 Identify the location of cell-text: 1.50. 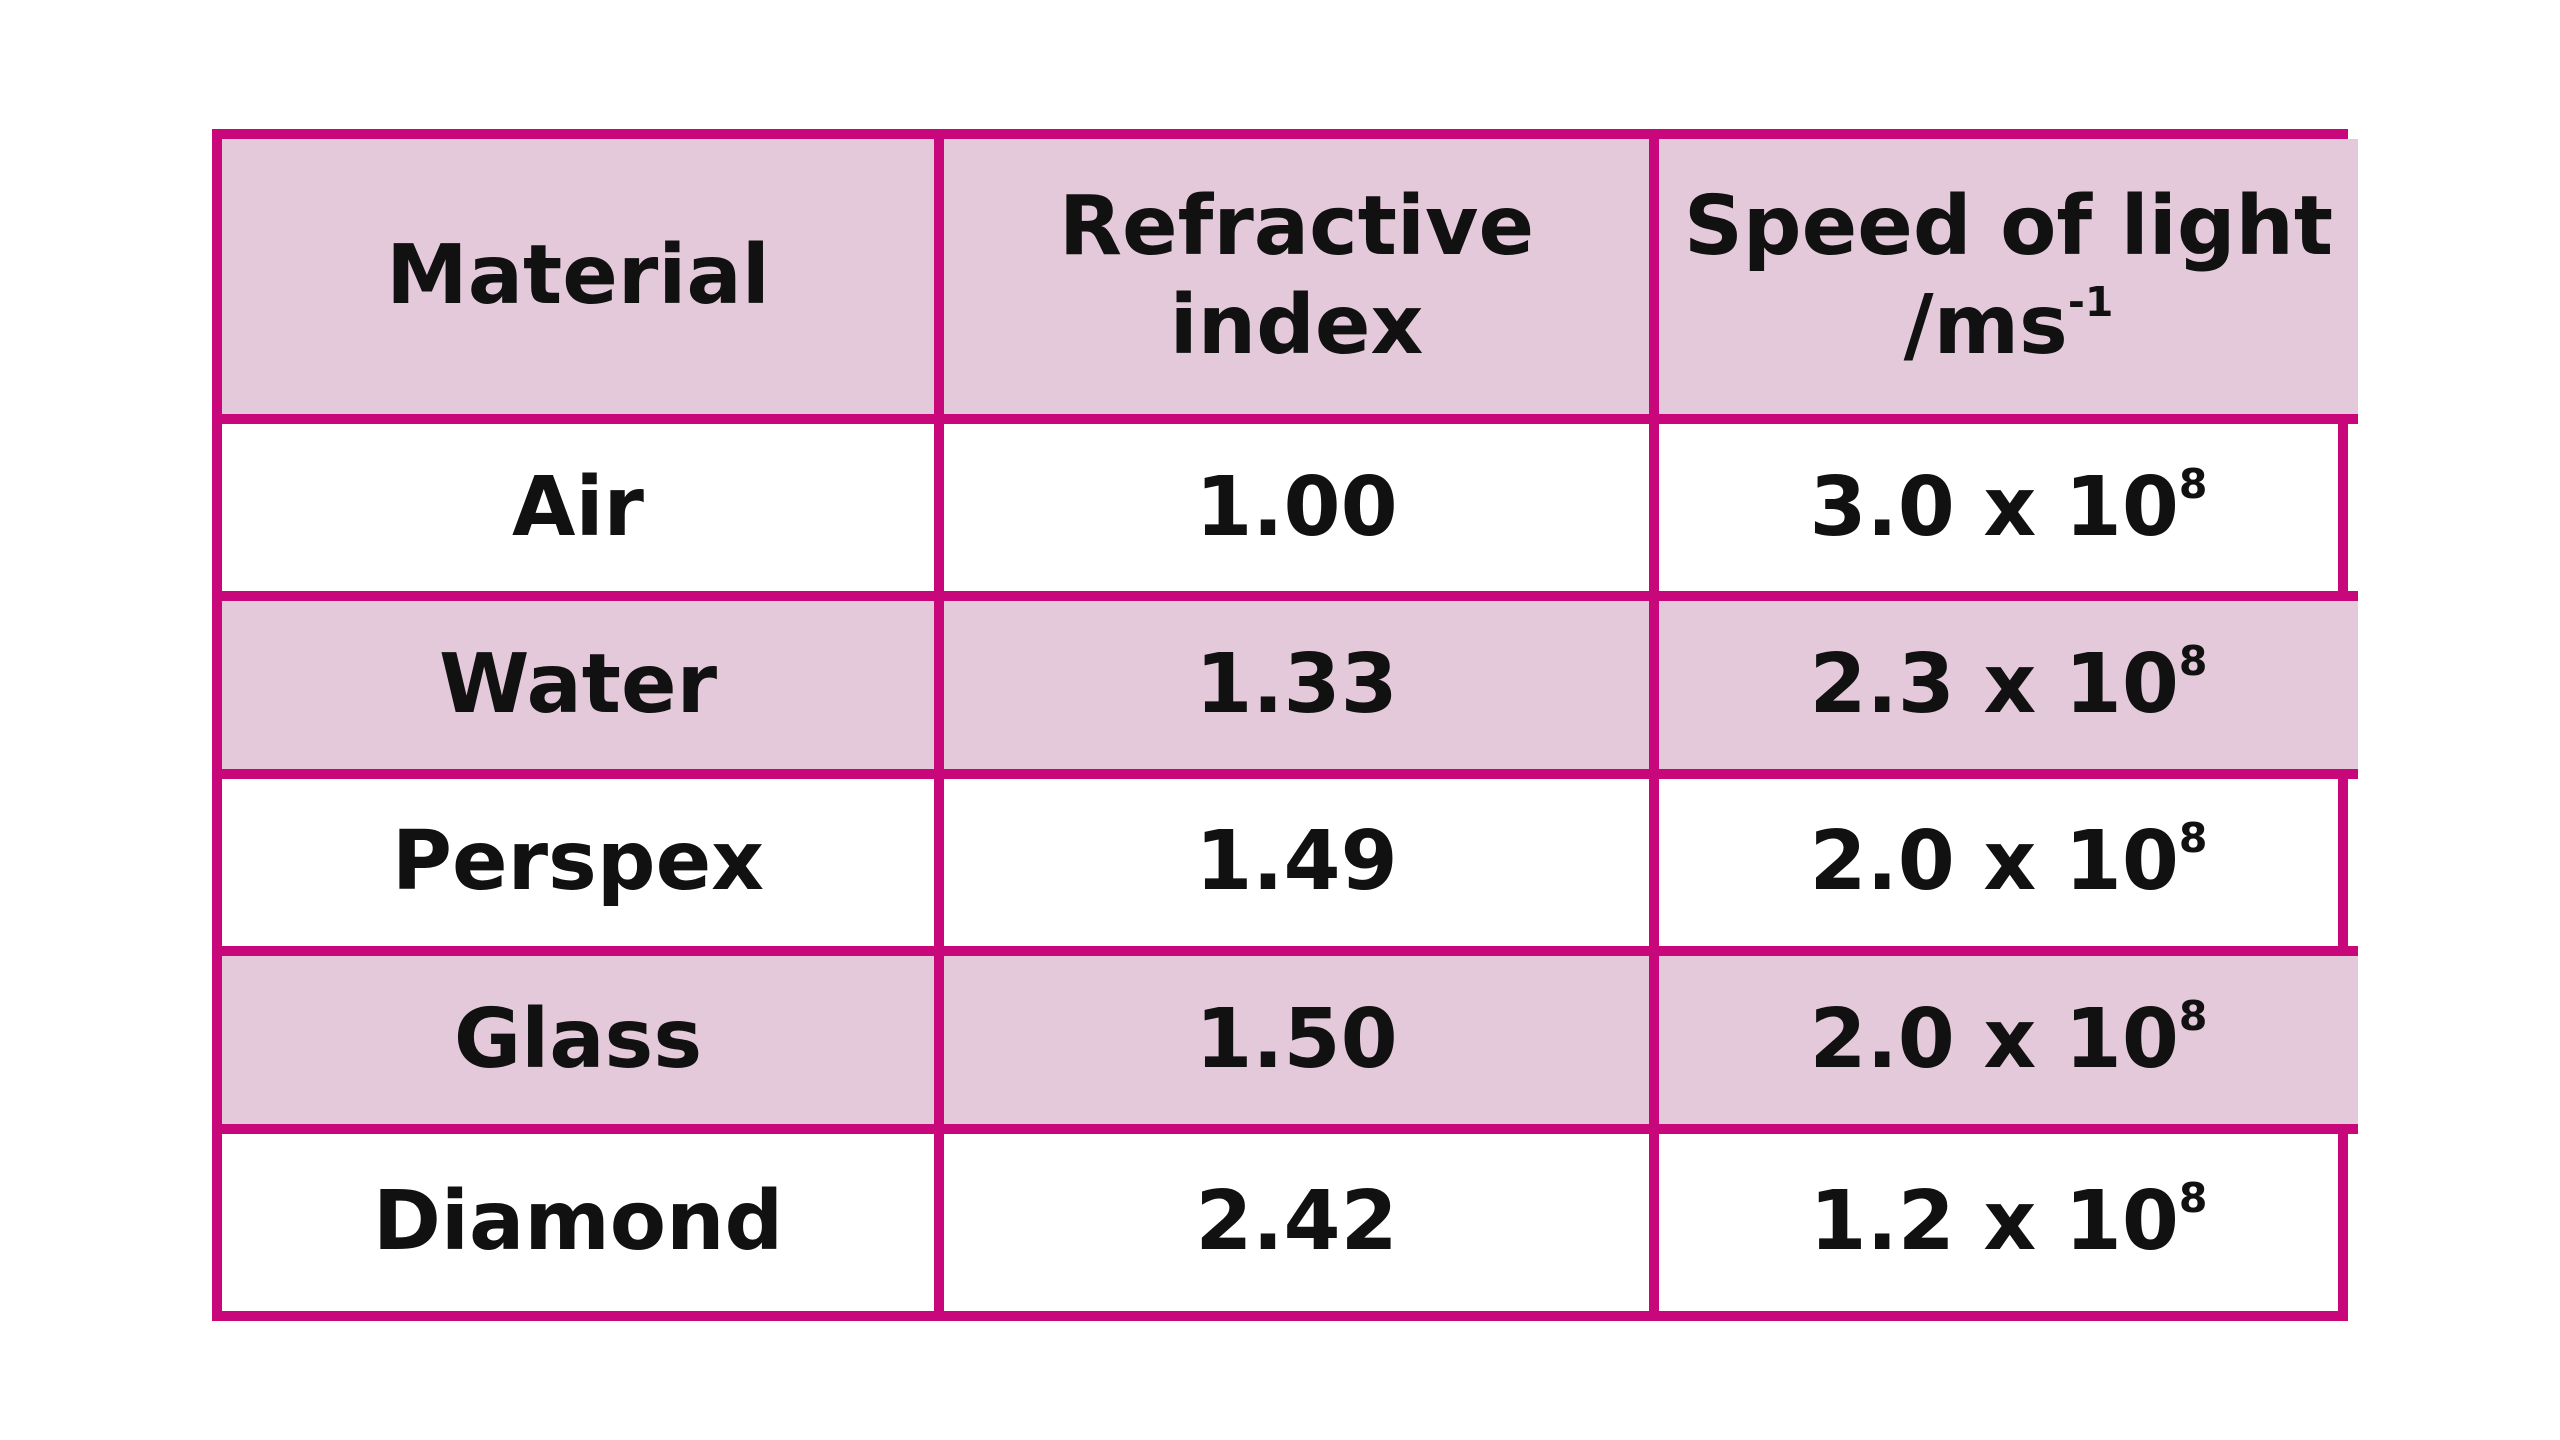
(1296, 1039).